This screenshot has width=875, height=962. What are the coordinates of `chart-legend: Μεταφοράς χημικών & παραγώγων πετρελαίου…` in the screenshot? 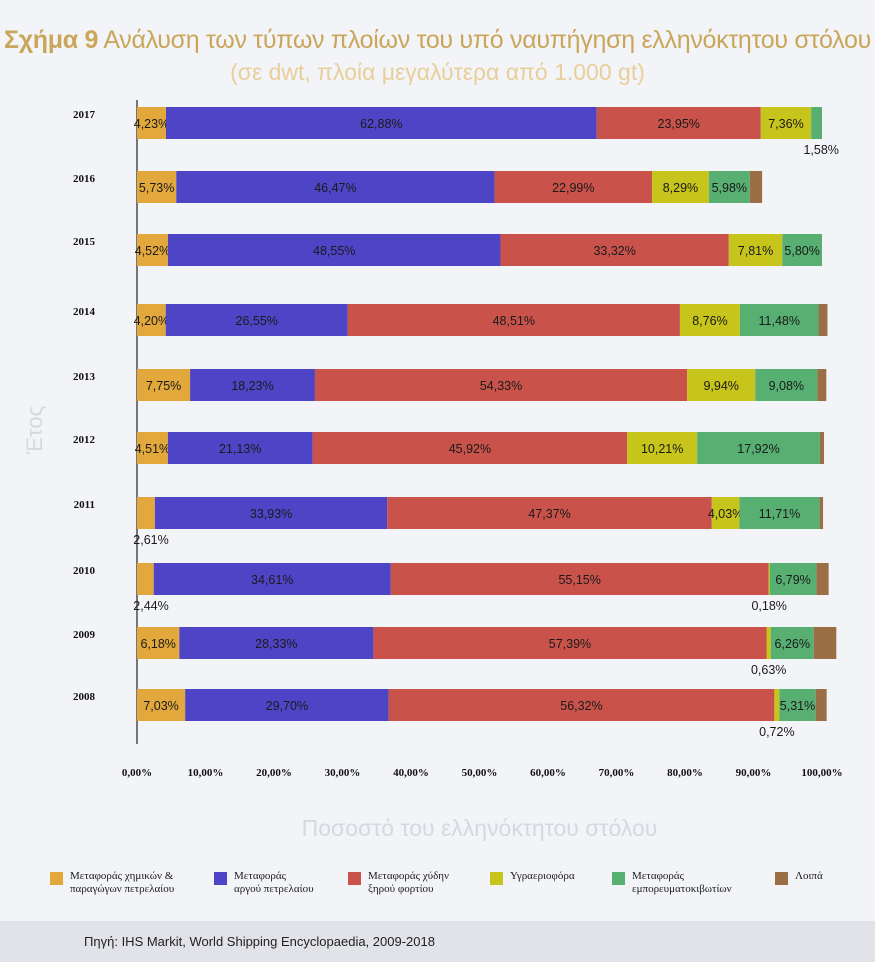 It's located at (437, 895).